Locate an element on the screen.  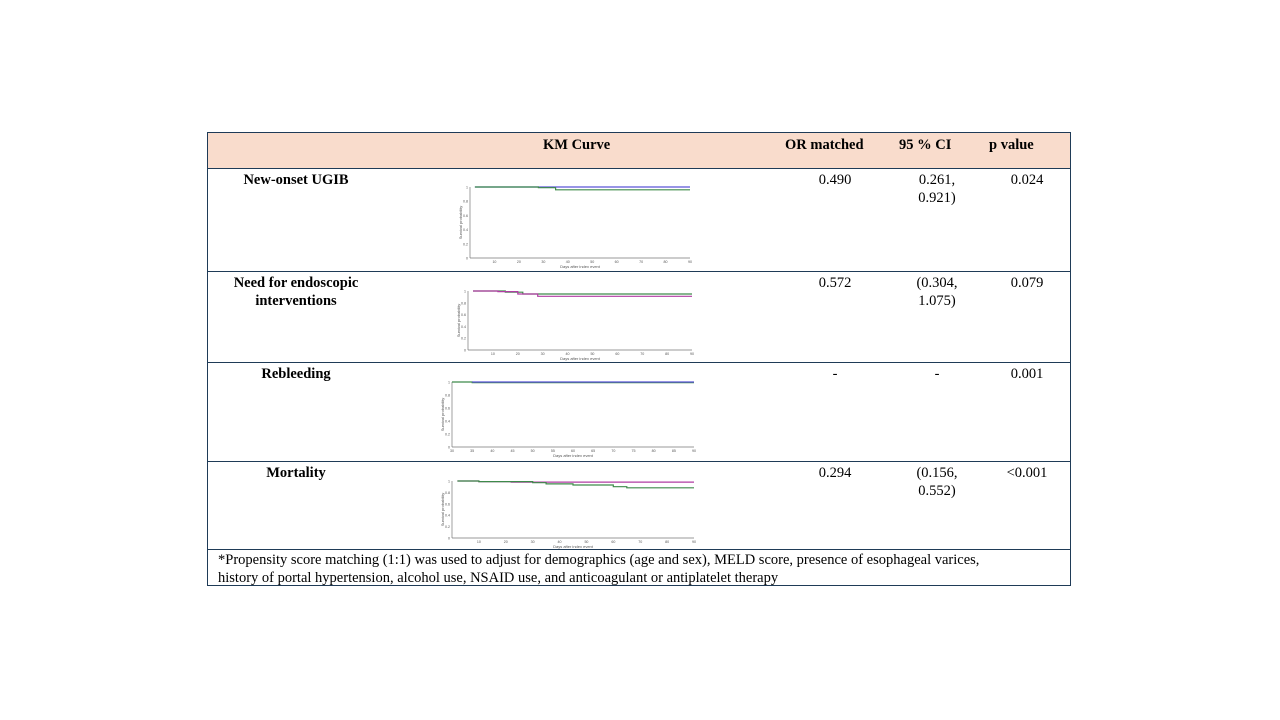
x-tick-label: 35 is located at coordinates (472, 451).